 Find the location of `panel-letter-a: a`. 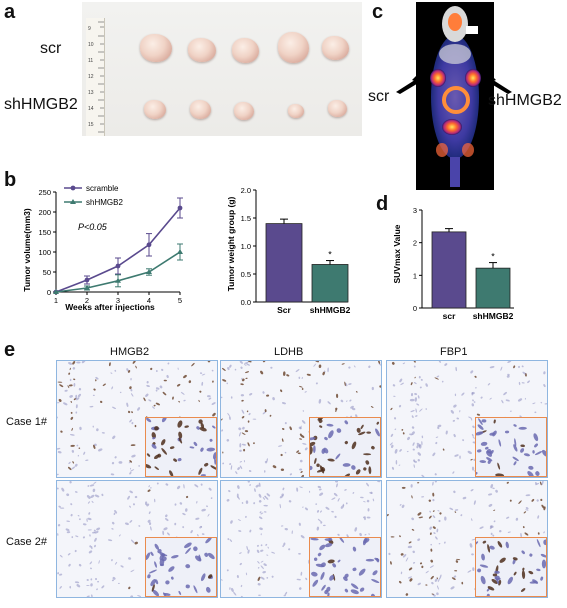

panel-letter-a: a is located at coordinates (10, 12).